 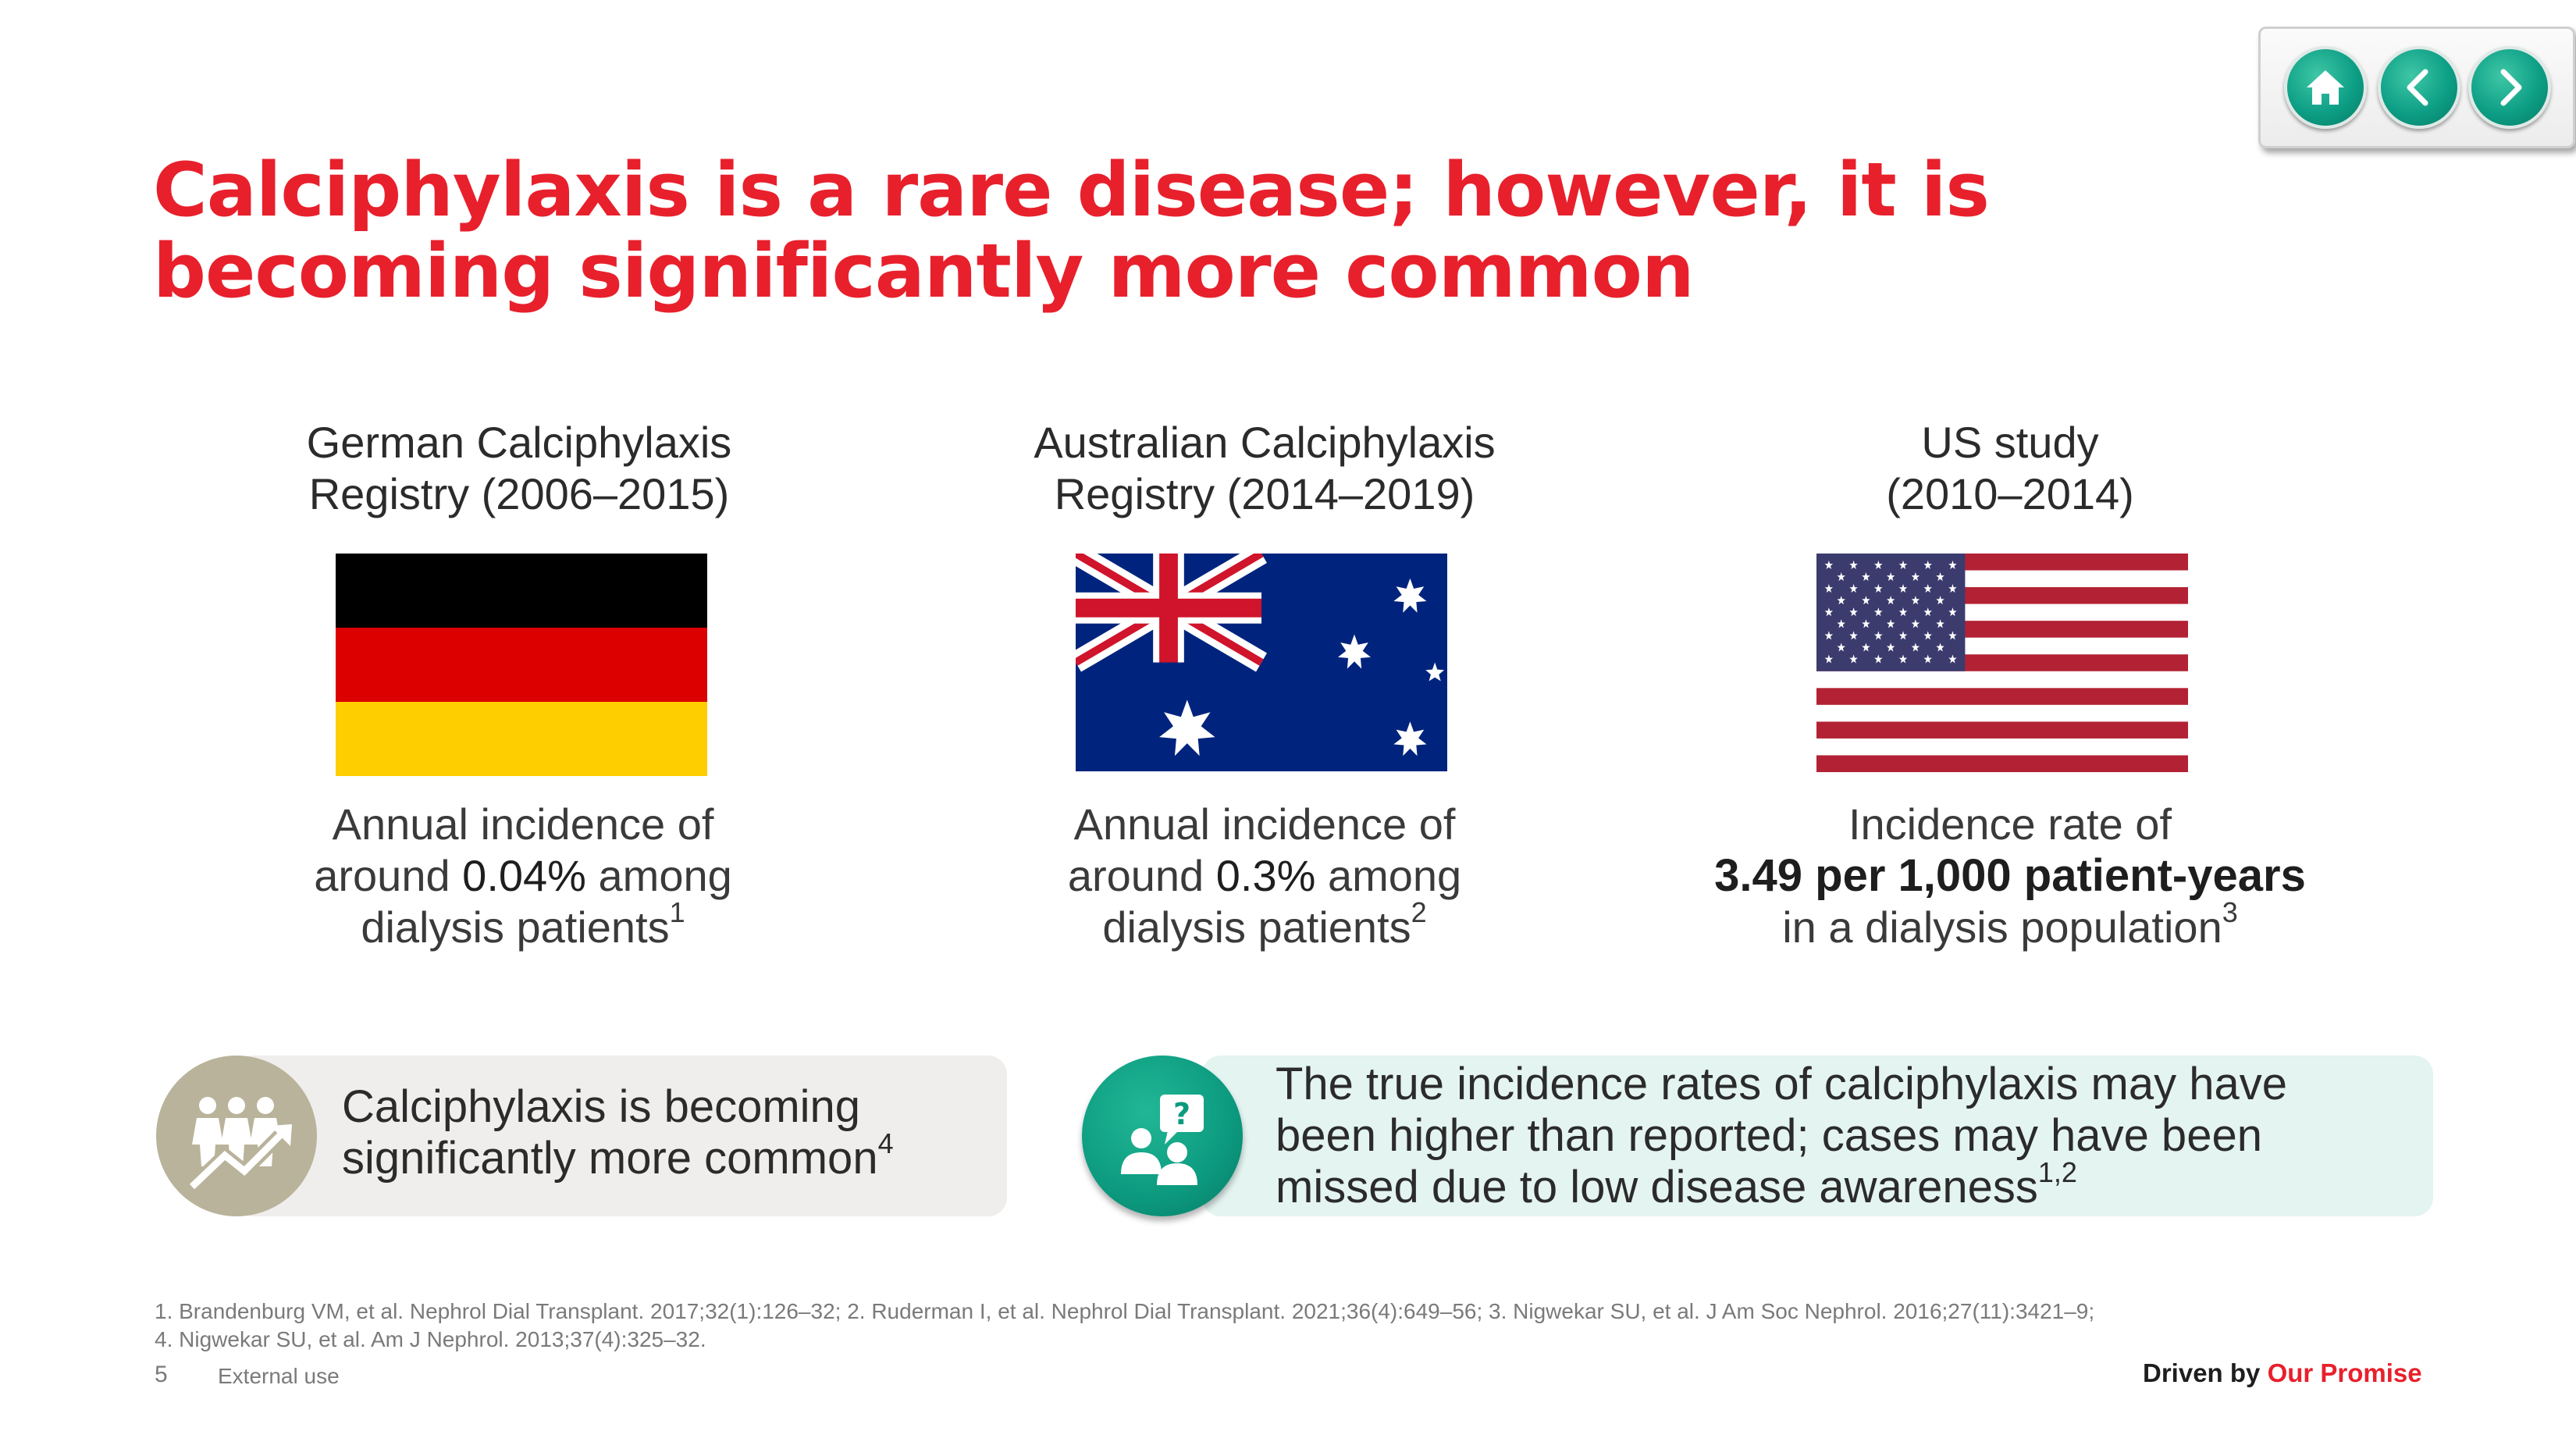 What do you see at coordinates (1264, 493) in the screenshot?
I see `heading-line: Registry (2014–2019)` at bounding box center [1264, 493].